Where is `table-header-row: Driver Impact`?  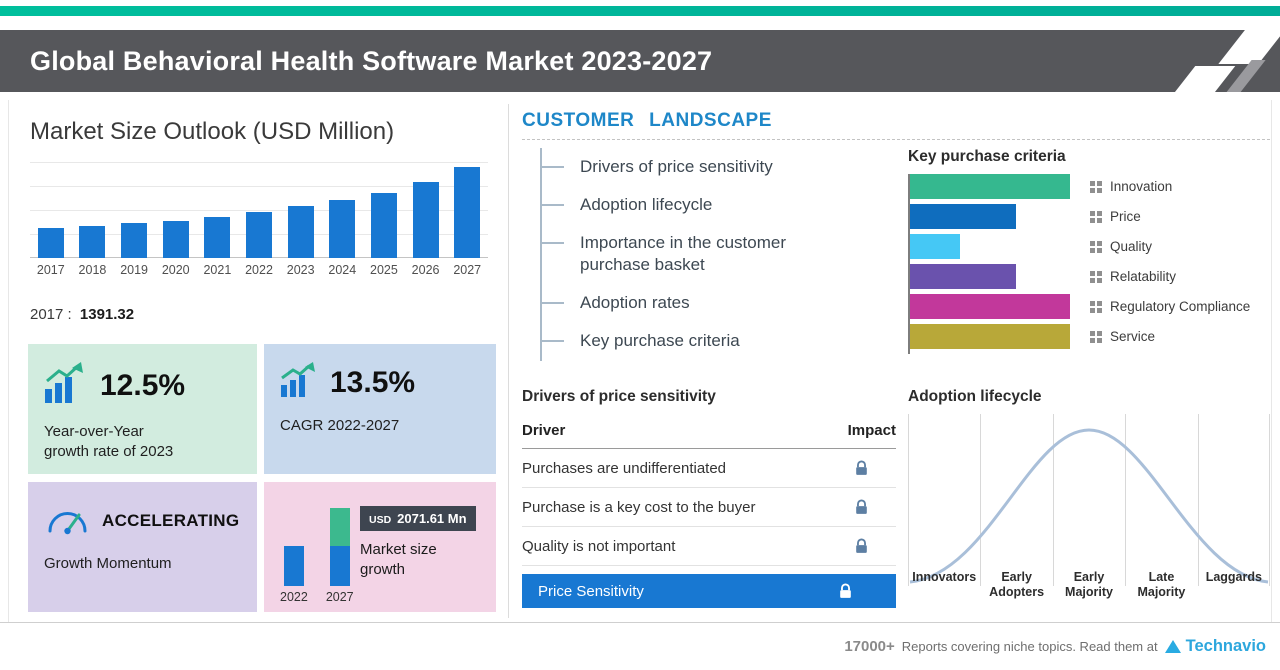 table-header-row: Driver Impact is located at coordinates (709, 432).